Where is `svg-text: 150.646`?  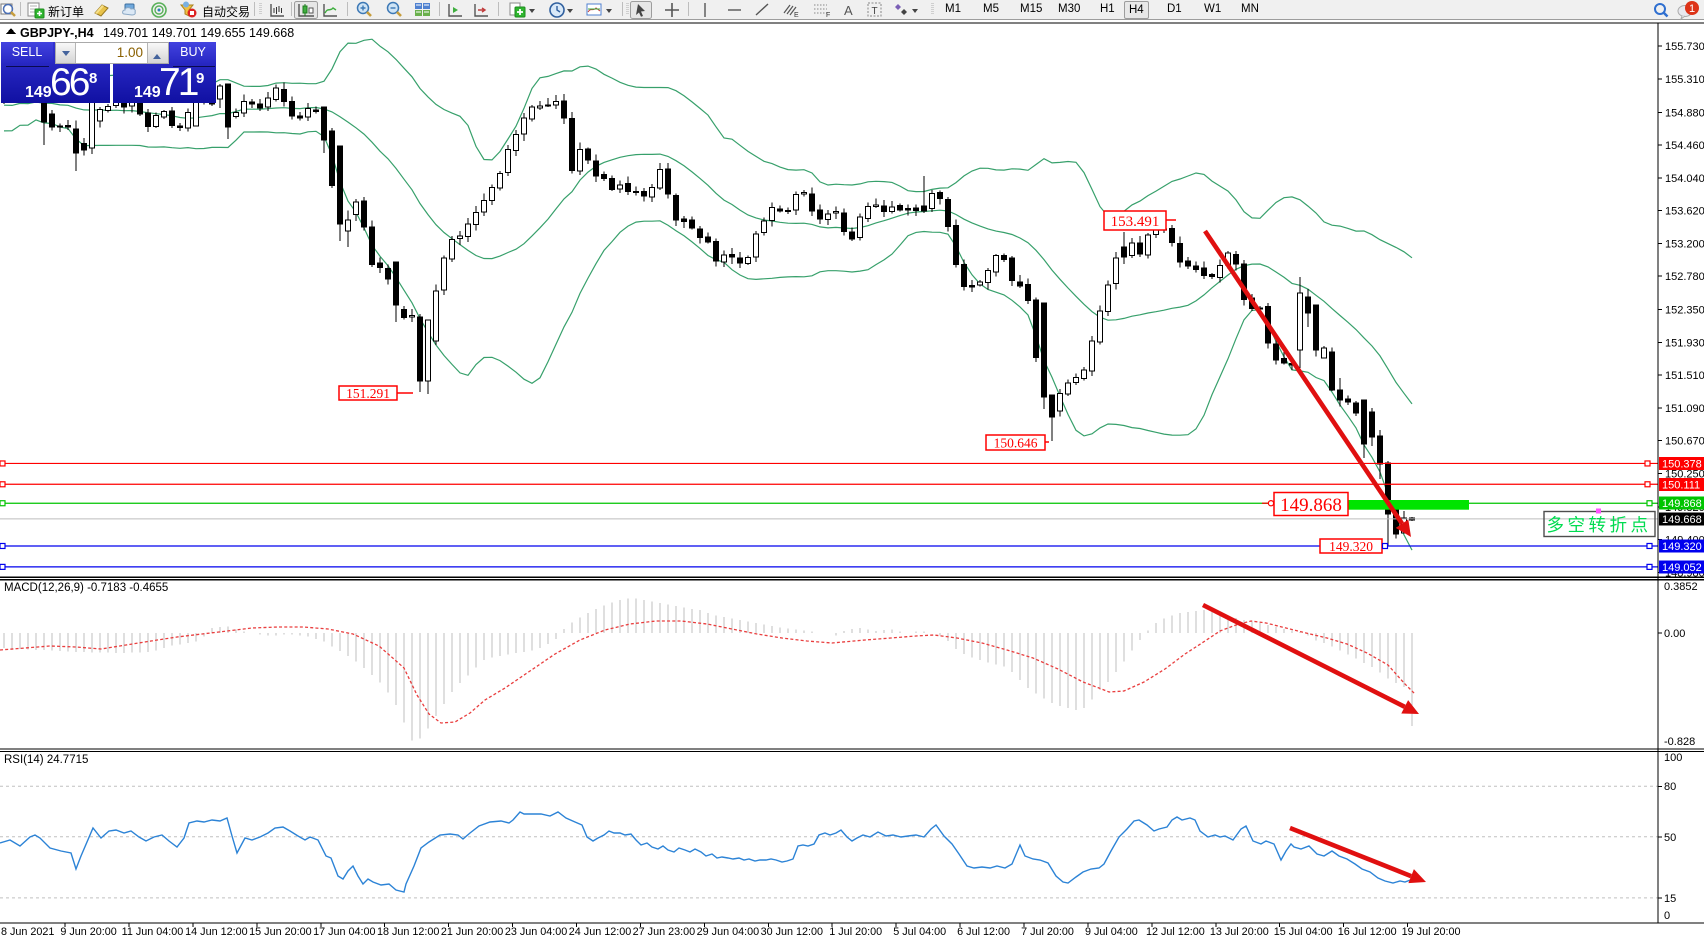 svg-text: 150.646 is located at coordinates (1016, 442).